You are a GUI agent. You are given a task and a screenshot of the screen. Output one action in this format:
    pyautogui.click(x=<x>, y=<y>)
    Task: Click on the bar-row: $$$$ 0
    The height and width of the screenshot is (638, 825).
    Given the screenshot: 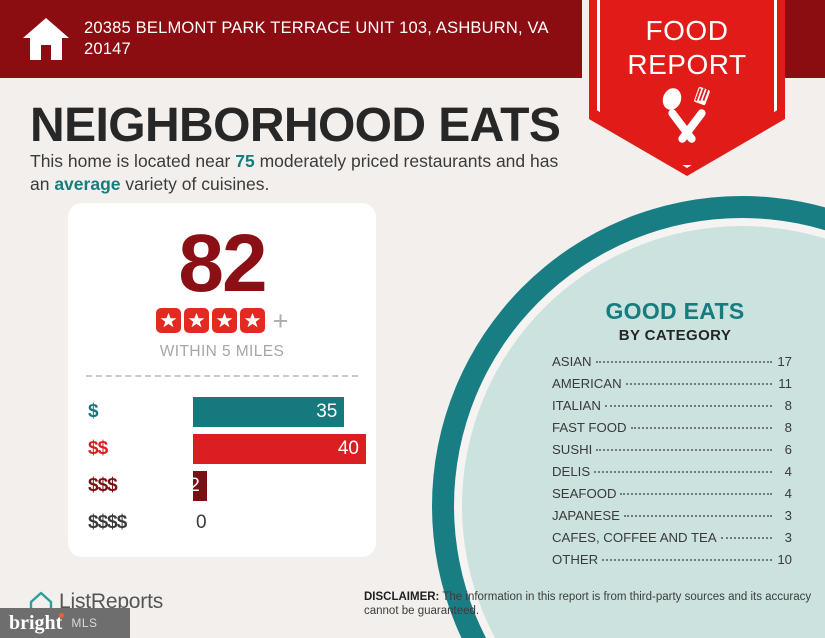 What is the action you would take?
    pyautogui.click(x=222, y=522)
    